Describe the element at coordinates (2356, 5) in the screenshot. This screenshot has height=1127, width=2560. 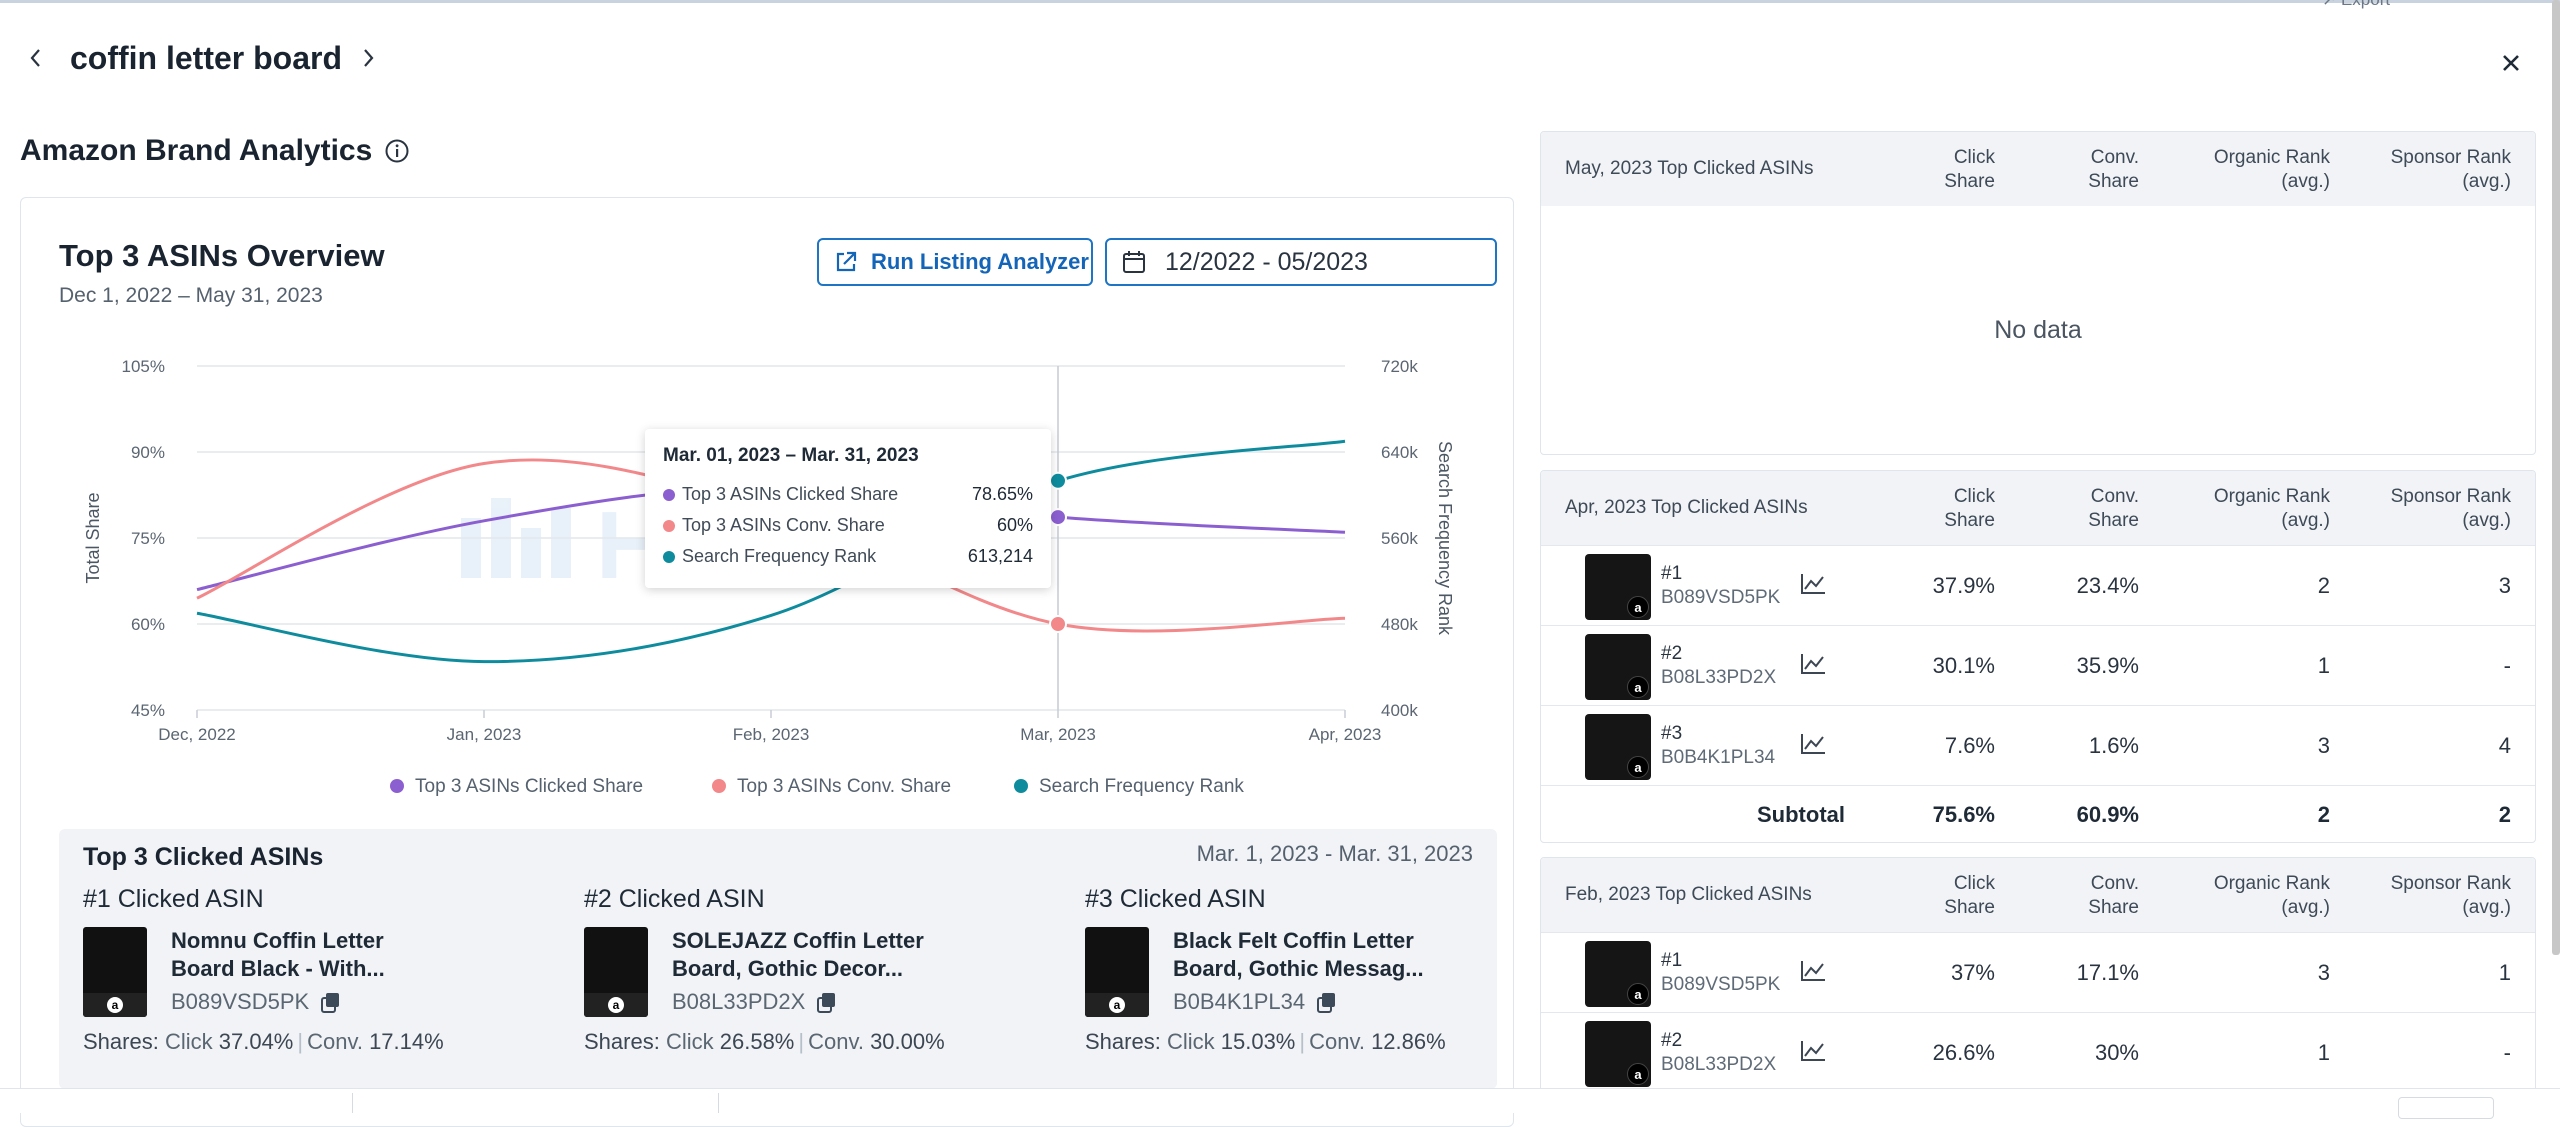
I see `export-link-partial: ↗ Export` at that location.